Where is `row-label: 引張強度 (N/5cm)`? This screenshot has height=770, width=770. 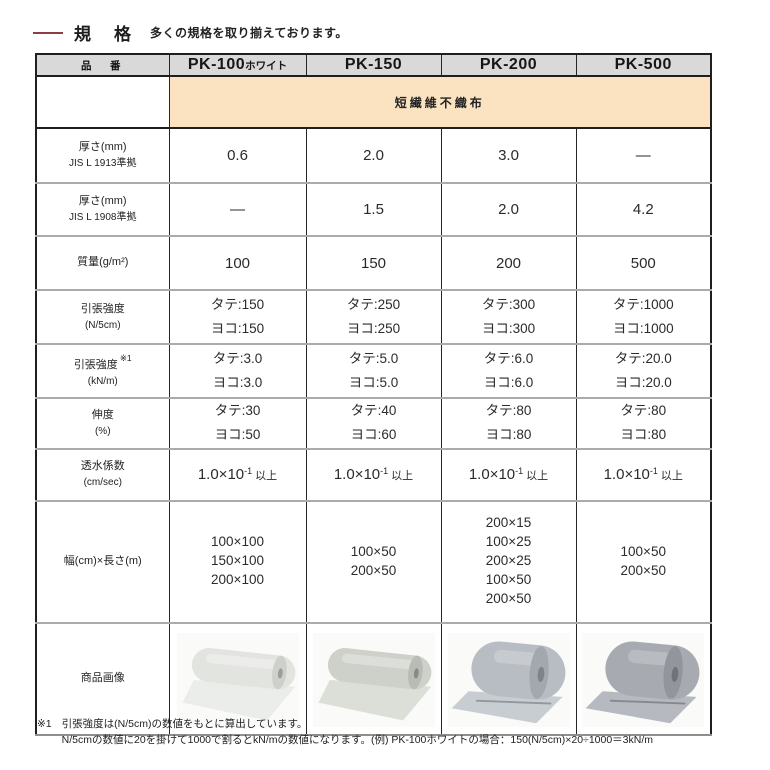
row-label: 引張強度 (N/5cm) is located at coordinates (103, 317).